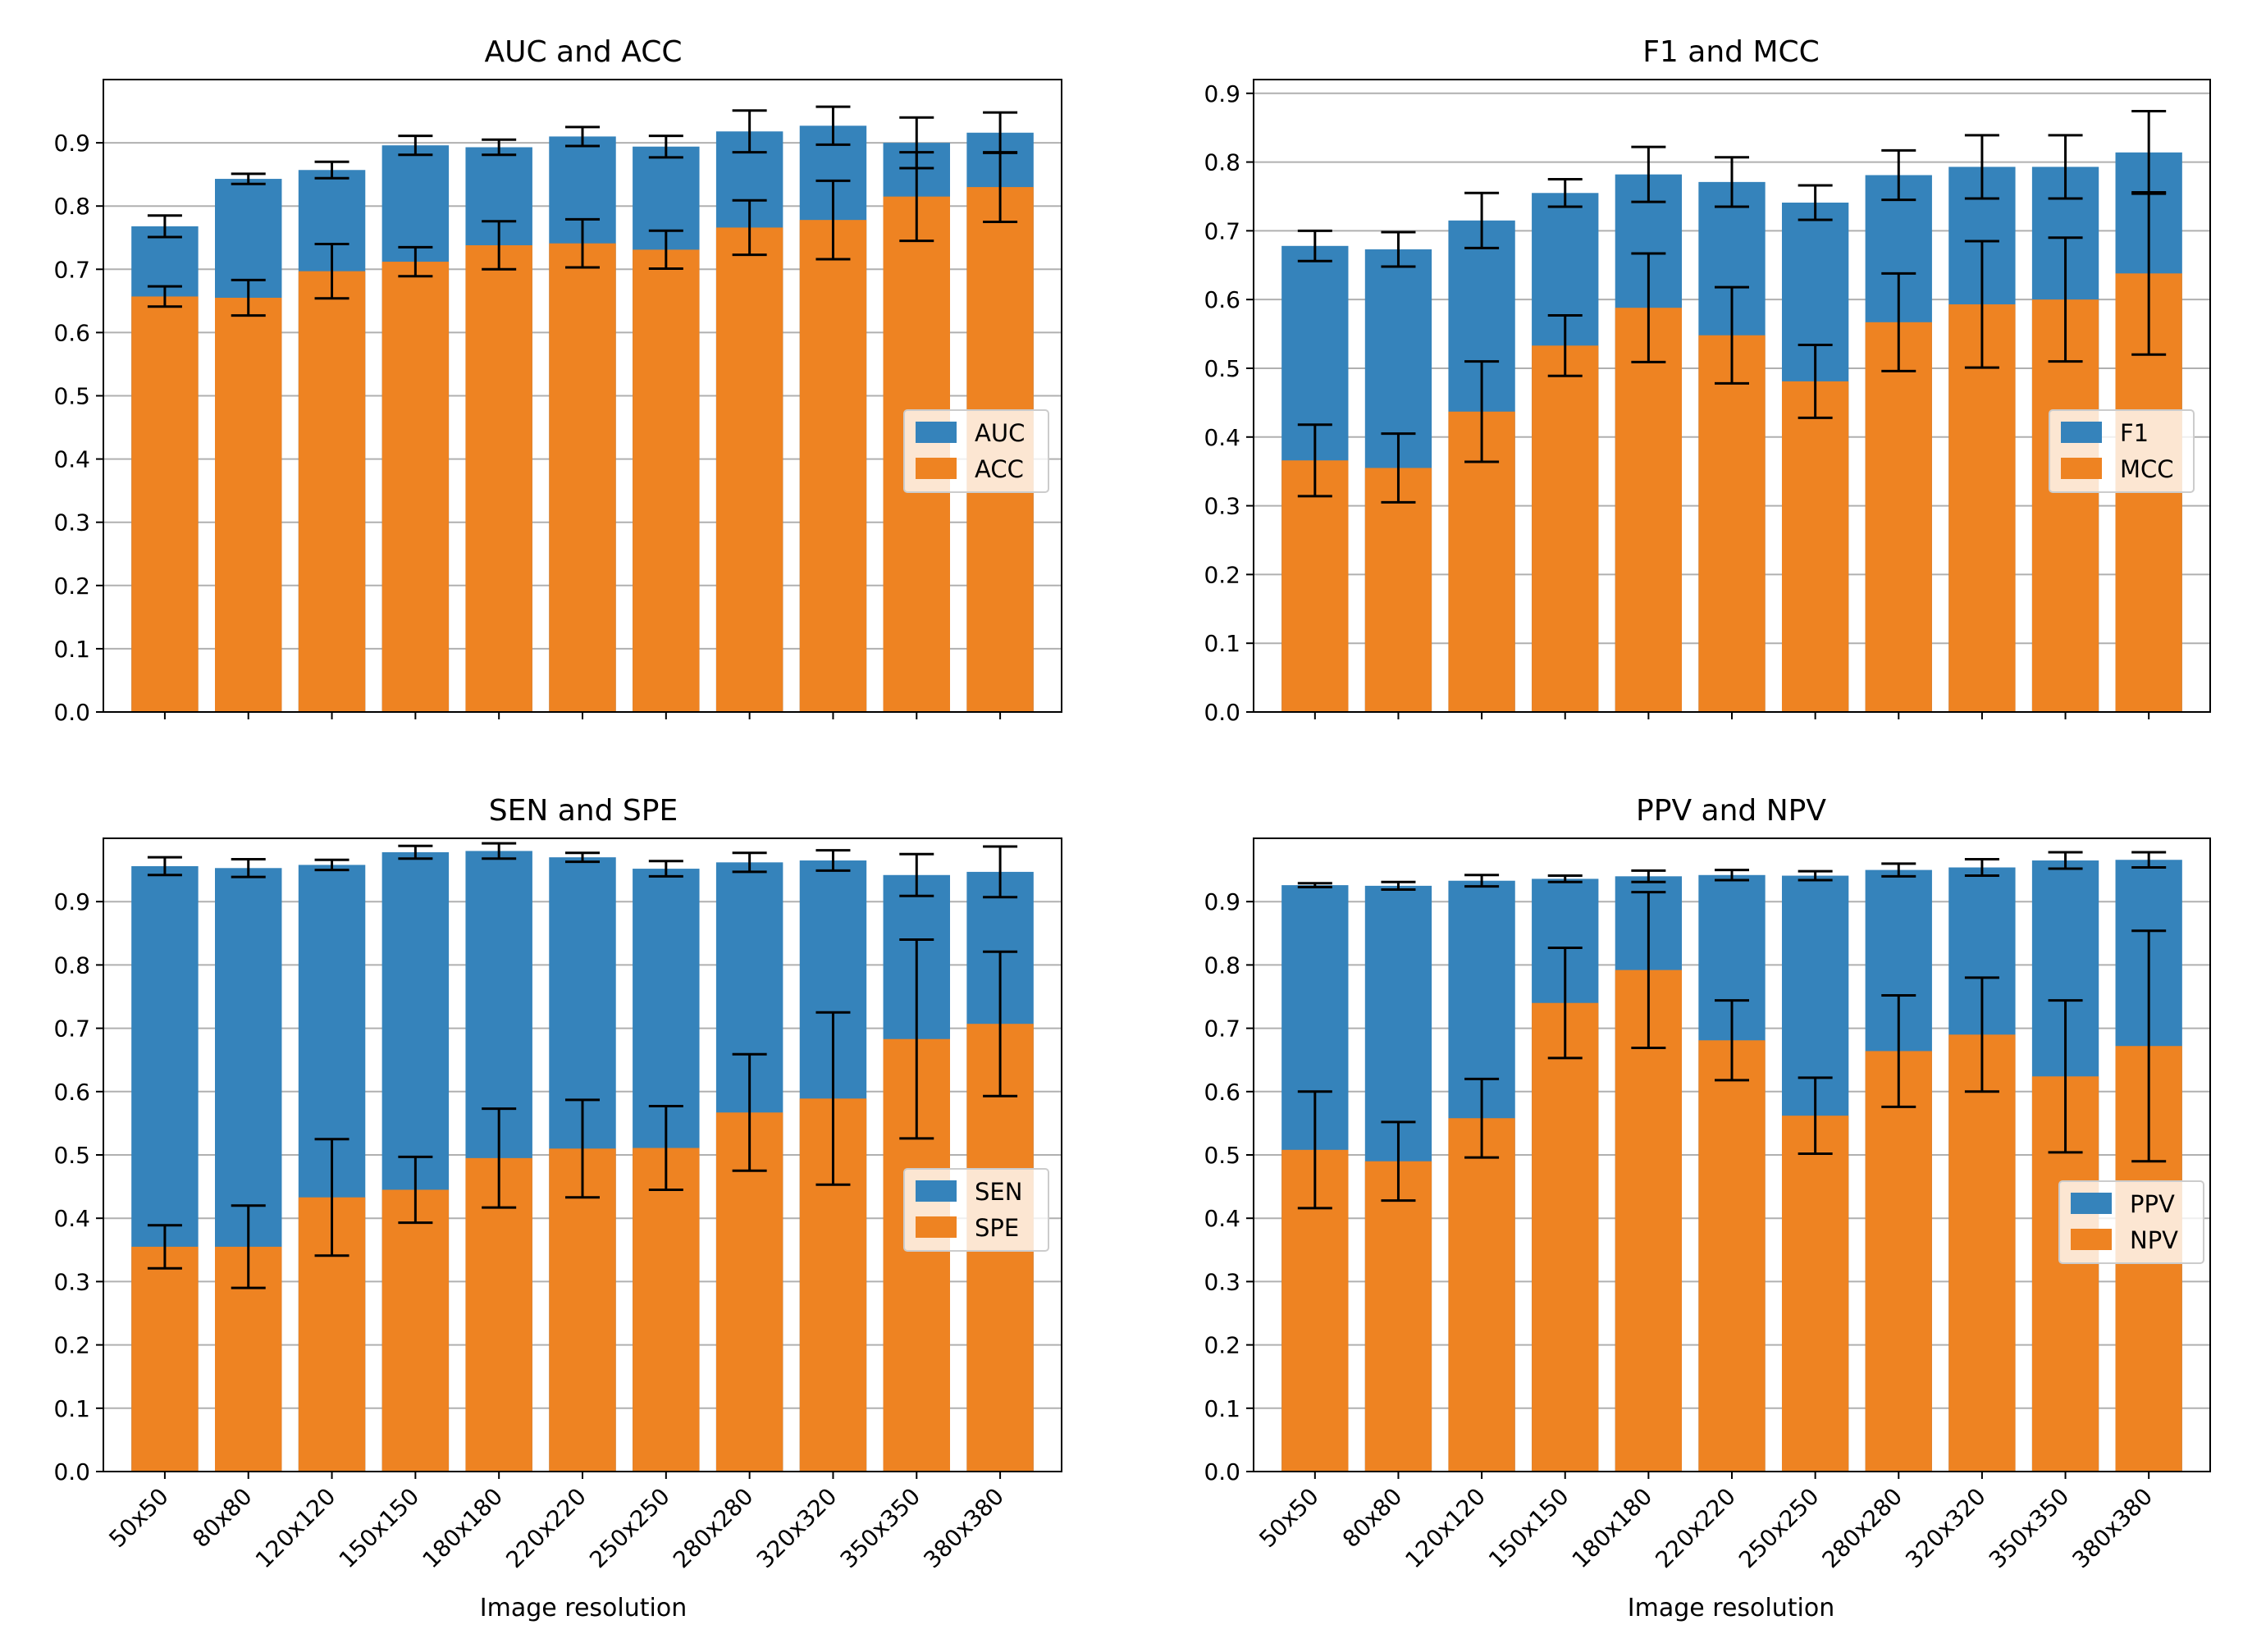  Describe the element at coordinates (2147, 469) in the screenshot. I see `legend-label-mcc: MCC` at that location.